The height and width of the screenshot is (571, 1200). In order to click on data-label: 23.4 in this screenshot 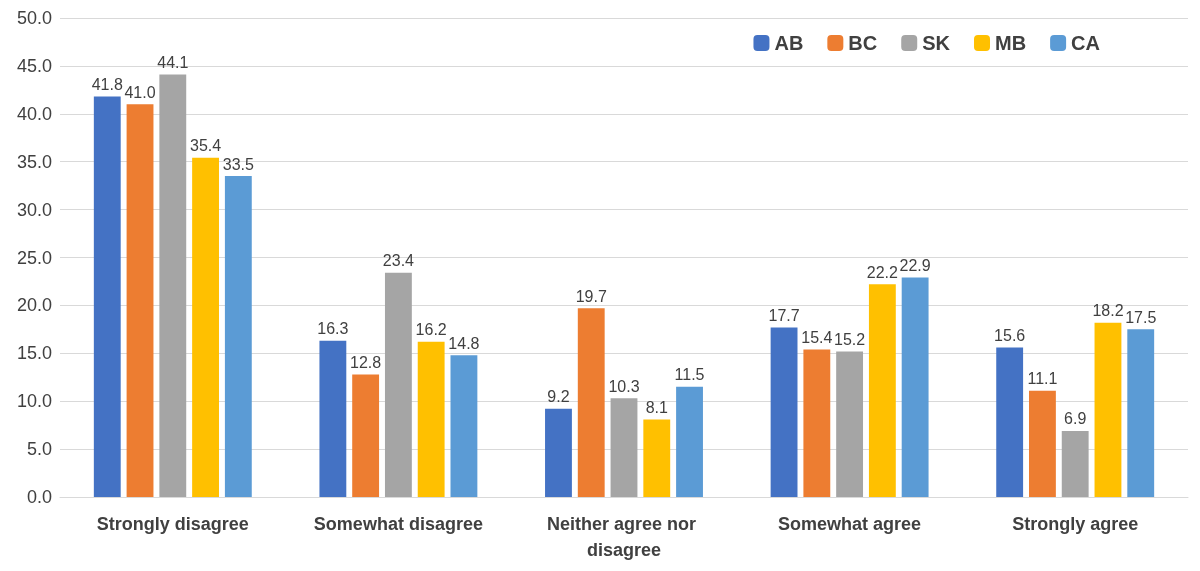, I will do `click(398, 261)`.